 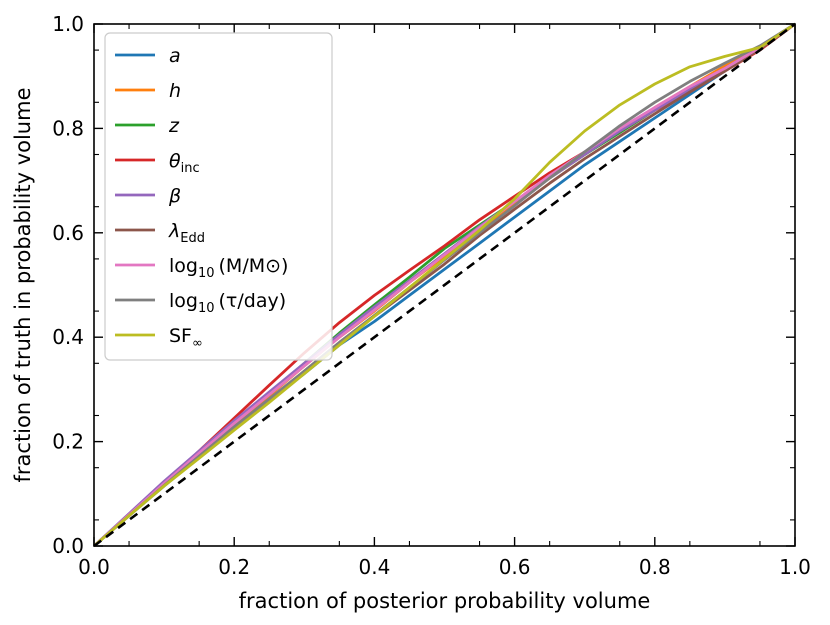 What do you see at coordinates (655, 567) in the screenshot?
I see `x-tick-label: 0.8` at bounding box center [655, 567].